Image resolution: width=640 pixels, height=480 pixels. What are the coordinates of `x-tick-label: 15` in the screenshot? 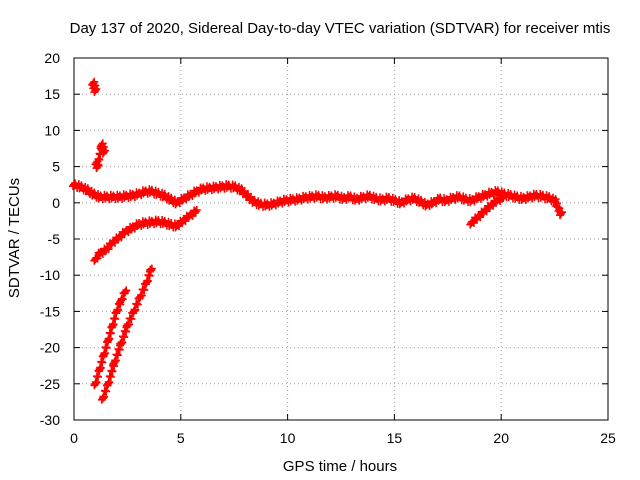 It's located at (395, 438).